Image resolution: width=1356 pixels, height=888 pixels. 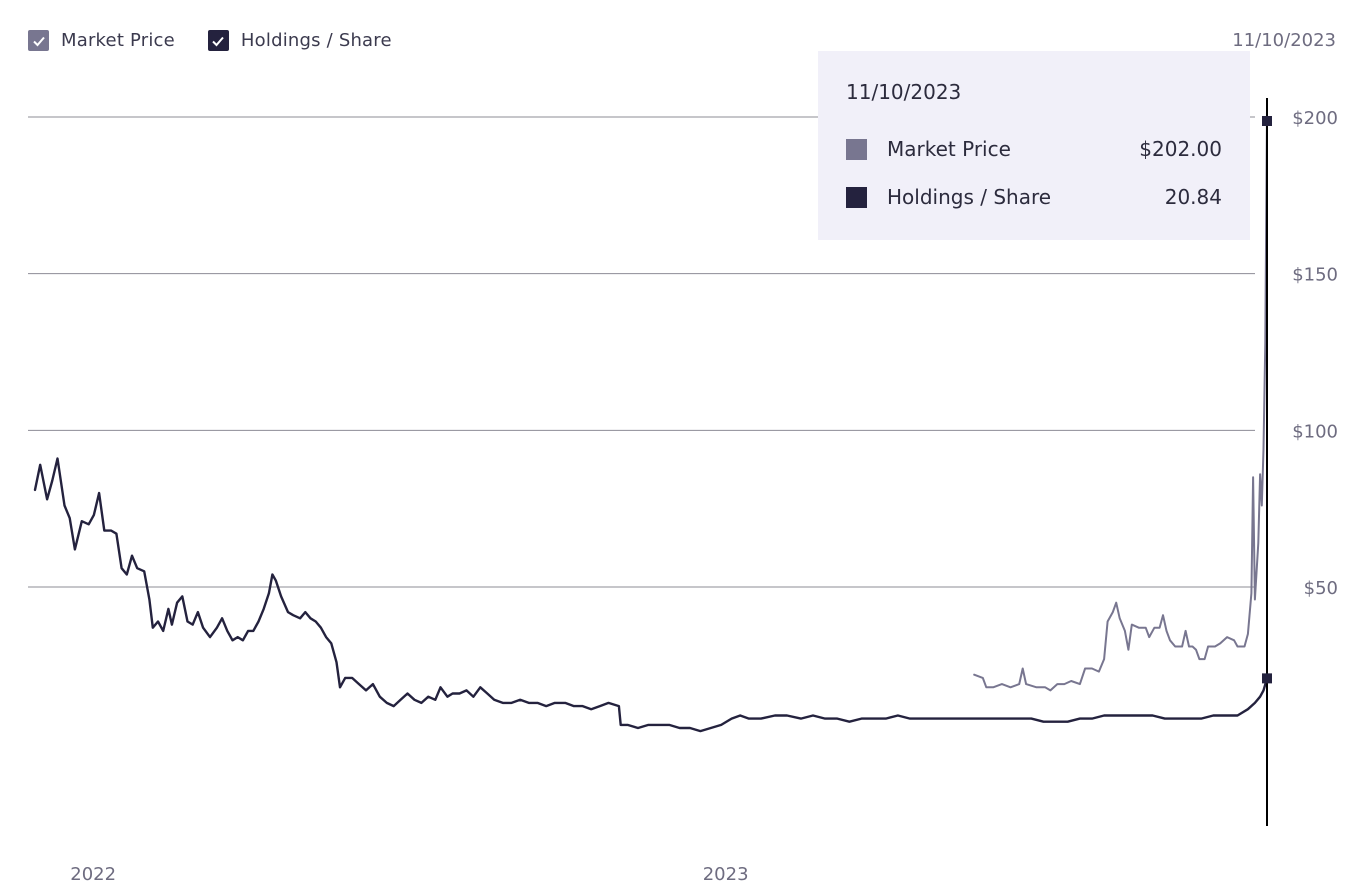 What do you see at coordinates (969, 197) in the screenshot?
I see `tooltip-series-name: Holdings / Share` at bounding box center [969, 197].